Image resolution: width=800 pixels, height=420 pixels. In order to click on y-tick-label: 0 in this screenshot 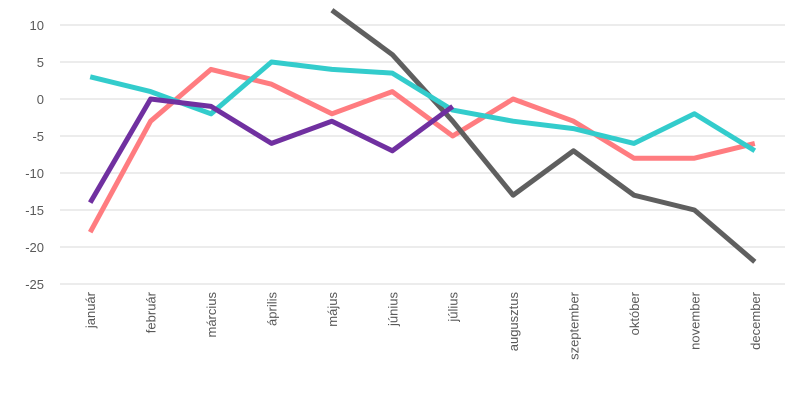, I will do `click(40, 99)`.